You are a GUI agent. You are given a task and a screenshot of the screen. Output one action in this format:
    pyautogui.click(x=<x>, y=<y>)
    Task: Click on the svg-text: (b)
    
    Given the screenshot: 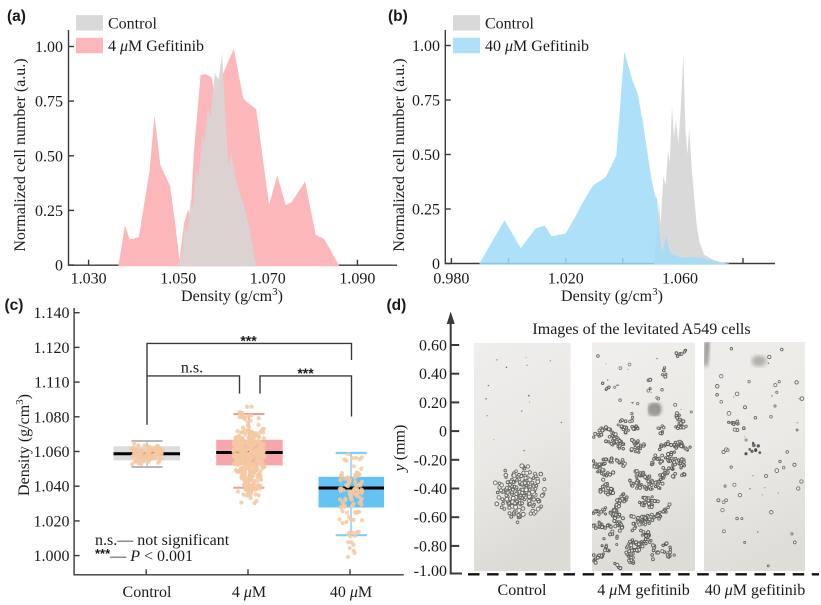 What is the action you would take?
    pyautogui.click(x=398, y=16)
    